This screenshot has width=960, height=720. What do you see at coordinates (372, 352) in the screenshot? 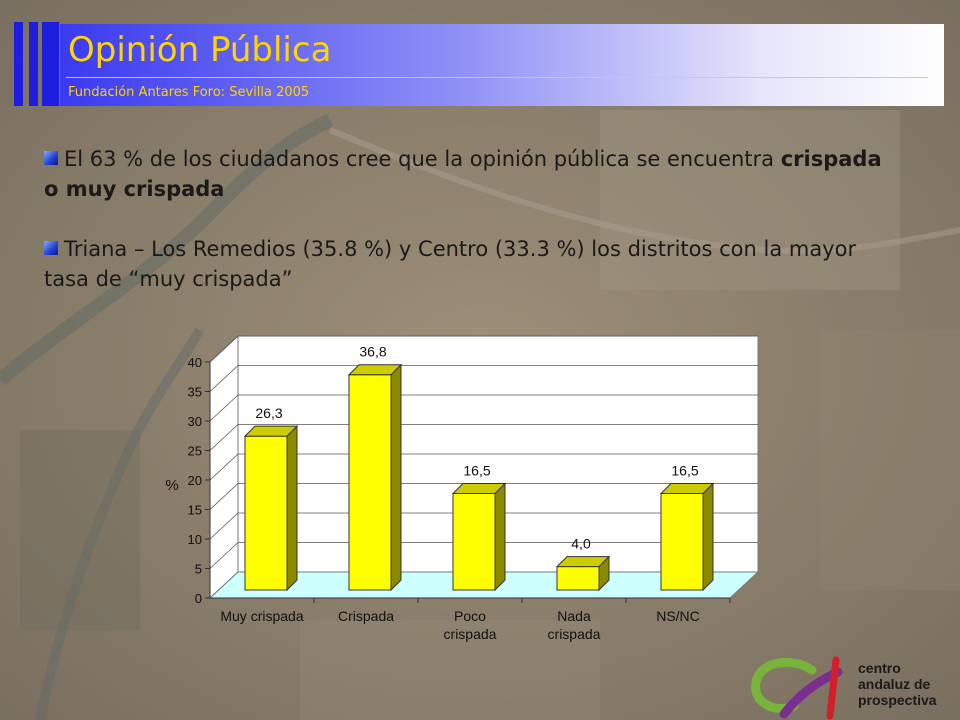
I see `data-label: 36,8` at bounding box center [372, 352].